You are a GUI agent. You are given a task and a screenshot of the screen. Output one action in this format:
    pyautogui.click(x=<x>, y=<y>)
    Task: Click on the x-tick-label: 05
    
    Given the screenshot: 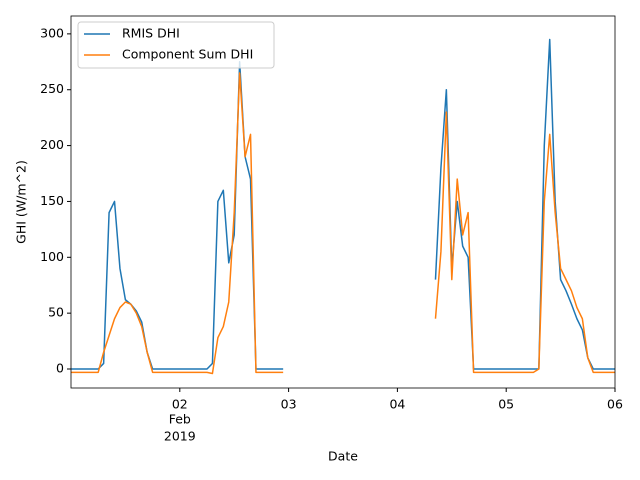 What is the action you would take?
    pyautogui.click(x=506, y=404)
    